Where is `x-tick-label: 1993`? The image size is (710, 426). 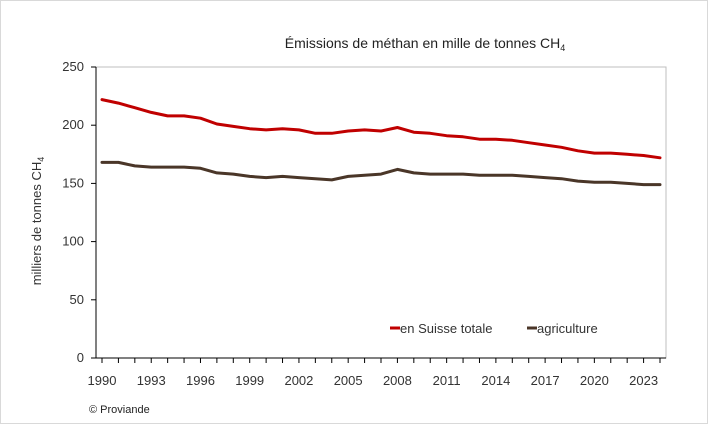 x-tick-label: 1993 is located at coordinates (151, 380).